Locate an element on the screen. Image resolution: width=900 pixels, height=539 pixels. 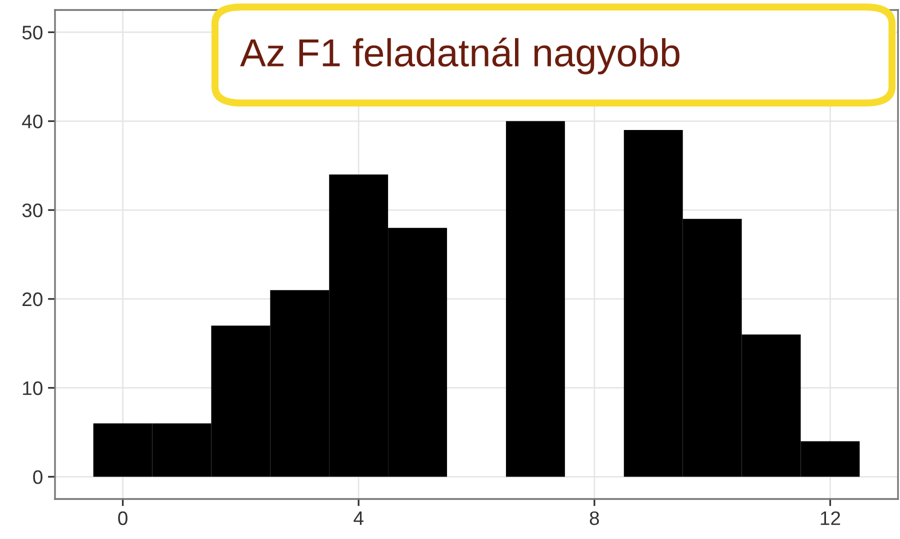
y-tick-label: 0 is located at coordinates (37, 477).